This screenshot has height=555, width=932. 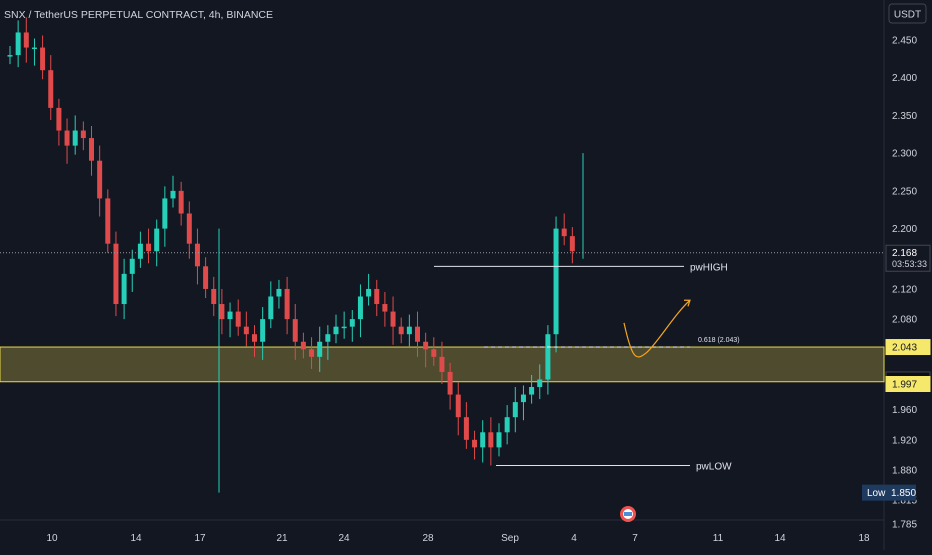 I want to click on low-tag-box, so click(x=889, y=492).